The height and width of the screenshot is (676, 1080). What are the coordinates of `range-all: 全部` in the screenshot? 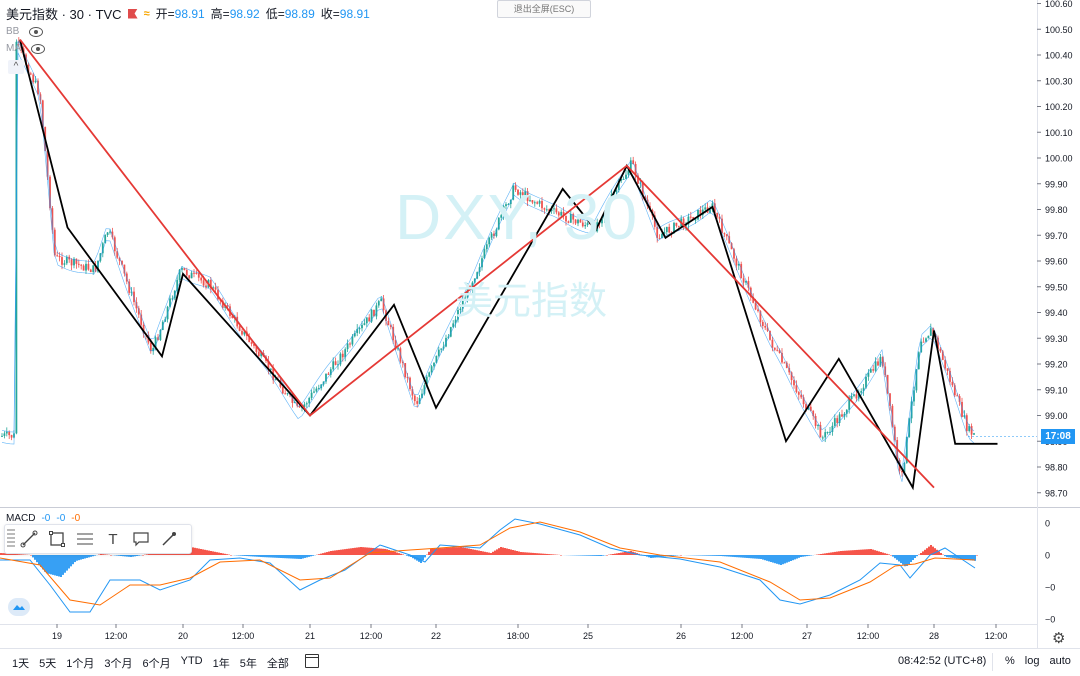 It's located at (278, 663).